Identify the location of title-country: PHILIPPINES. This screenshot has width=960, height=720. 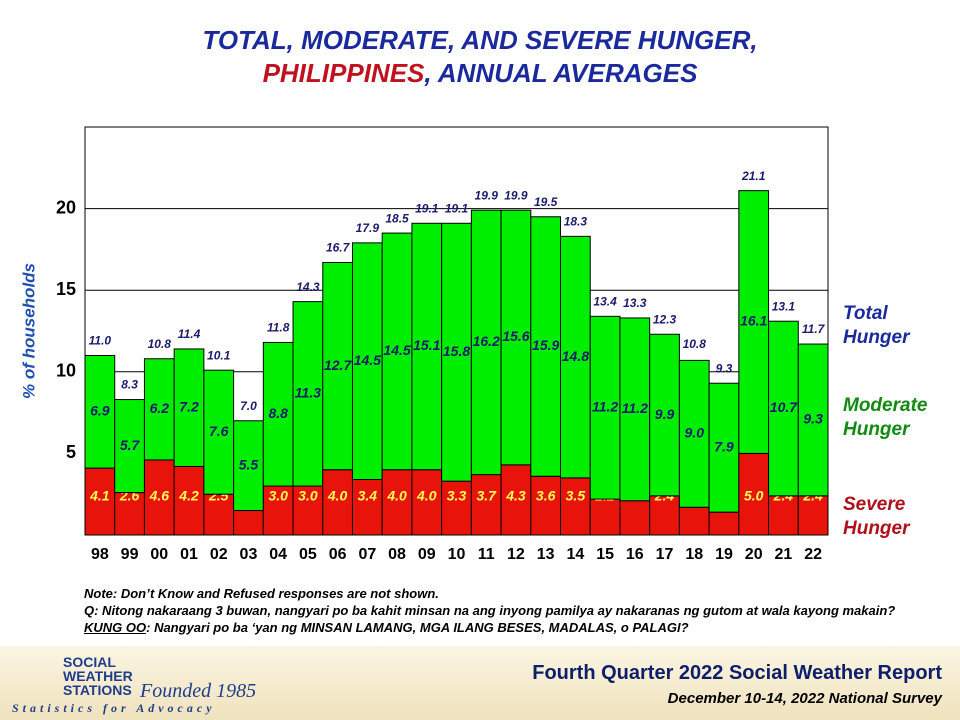
(344, 73).